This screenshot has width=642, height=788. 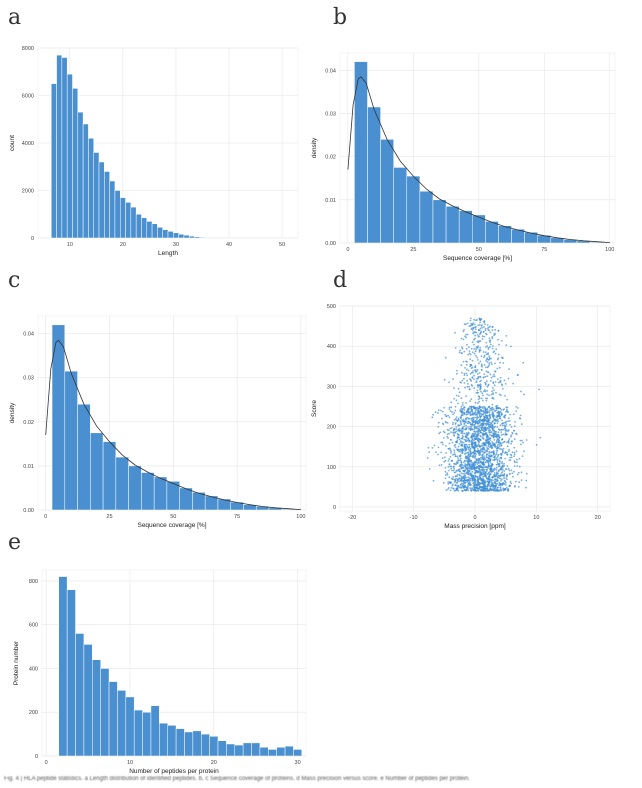 I want to click on x-tick-label: 30, so click(x=298, y=763).